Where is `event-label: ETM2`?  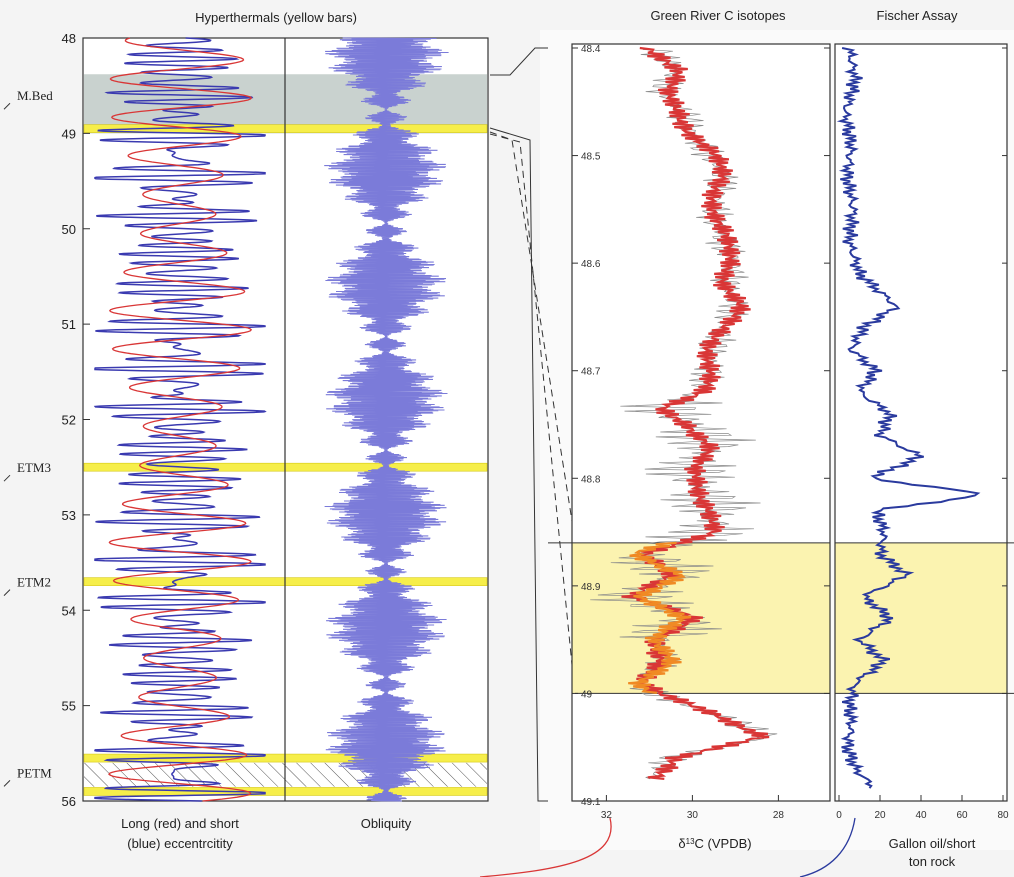
event-label: ETM2 is located at coordinates (34, 582).